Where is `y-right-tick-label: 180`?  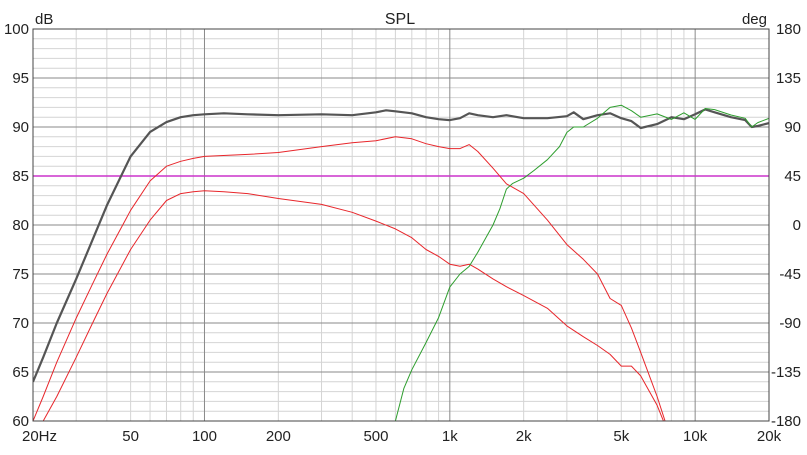 y-right-tick-label: 180 is located at coordinates (788, 29).